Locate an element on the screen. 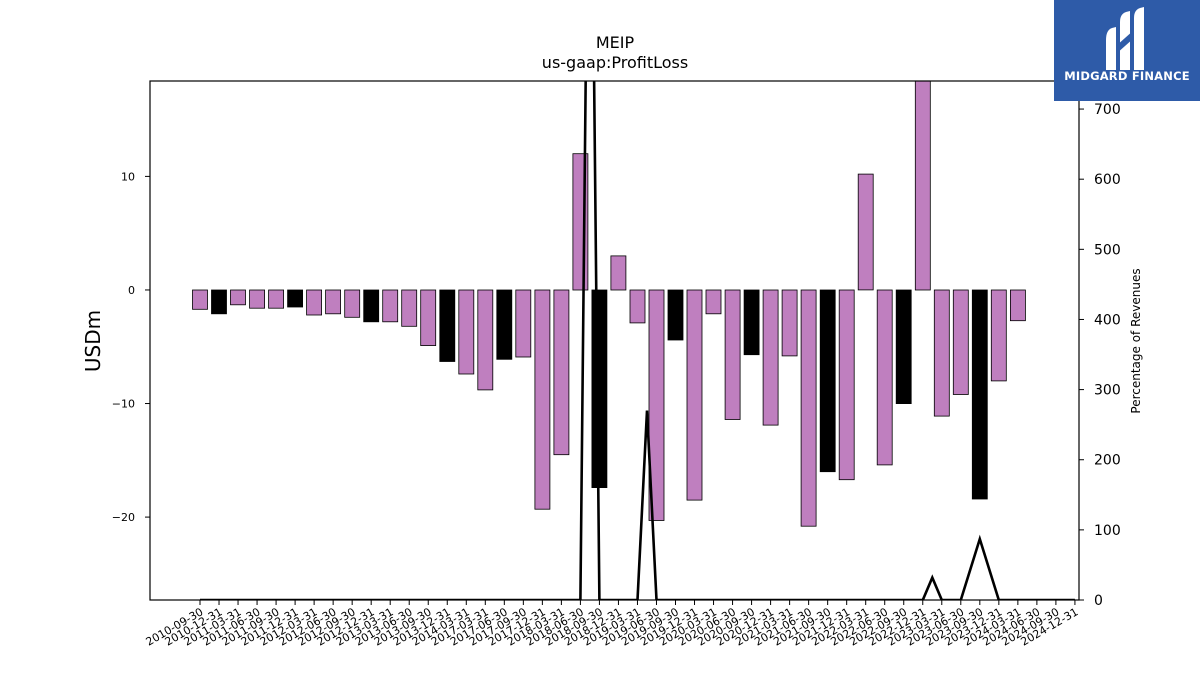 This screenshot has height=675, width=1200. y-tick-label: 10 is located at coordinates (128, 176).